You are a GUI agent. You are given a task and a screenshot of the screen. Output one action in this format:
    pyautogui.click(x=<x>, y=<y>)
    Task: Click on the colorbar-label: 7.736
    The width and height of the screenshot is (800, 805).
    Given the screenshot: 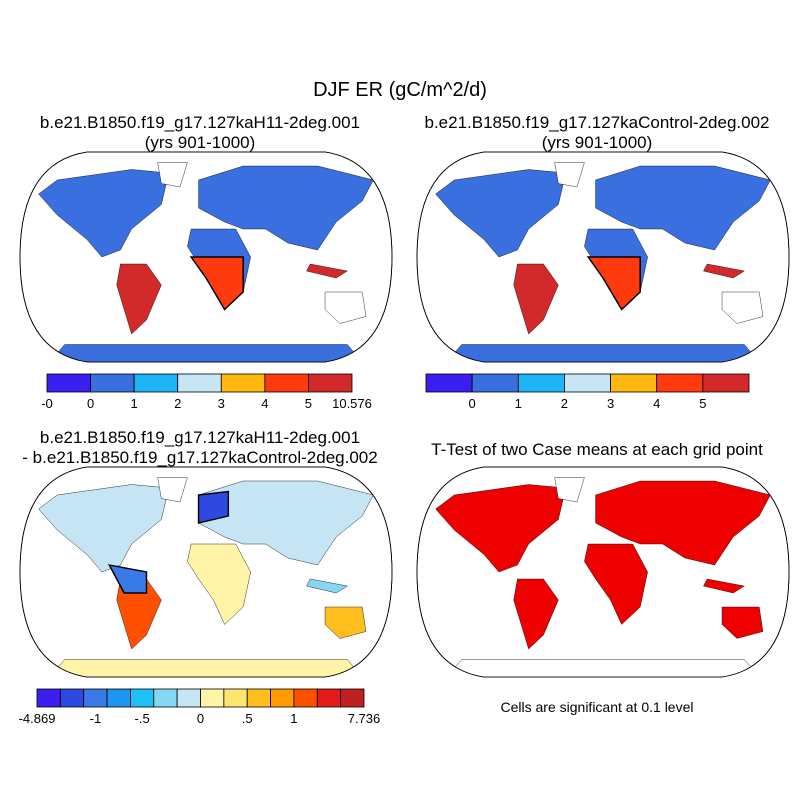 What is the action you would take?
    pyautogui.click(x=364, y=718)
    